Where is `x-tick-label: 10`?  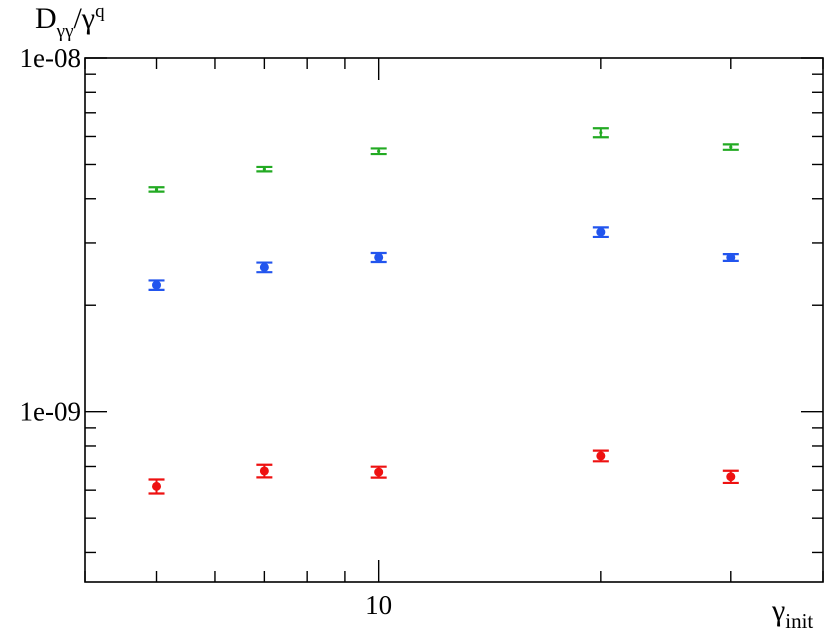
x-tick-label: 10 is located at coordinates (378, 605).